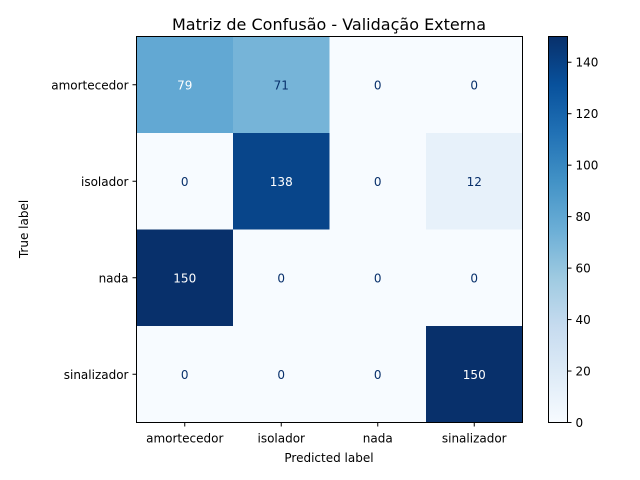 Image resolution: width=640 pixels, height=480 pixels. Describe the element at coordinates (184, 85) in the screenshot. I see `cell-value-label: 79` at that location.